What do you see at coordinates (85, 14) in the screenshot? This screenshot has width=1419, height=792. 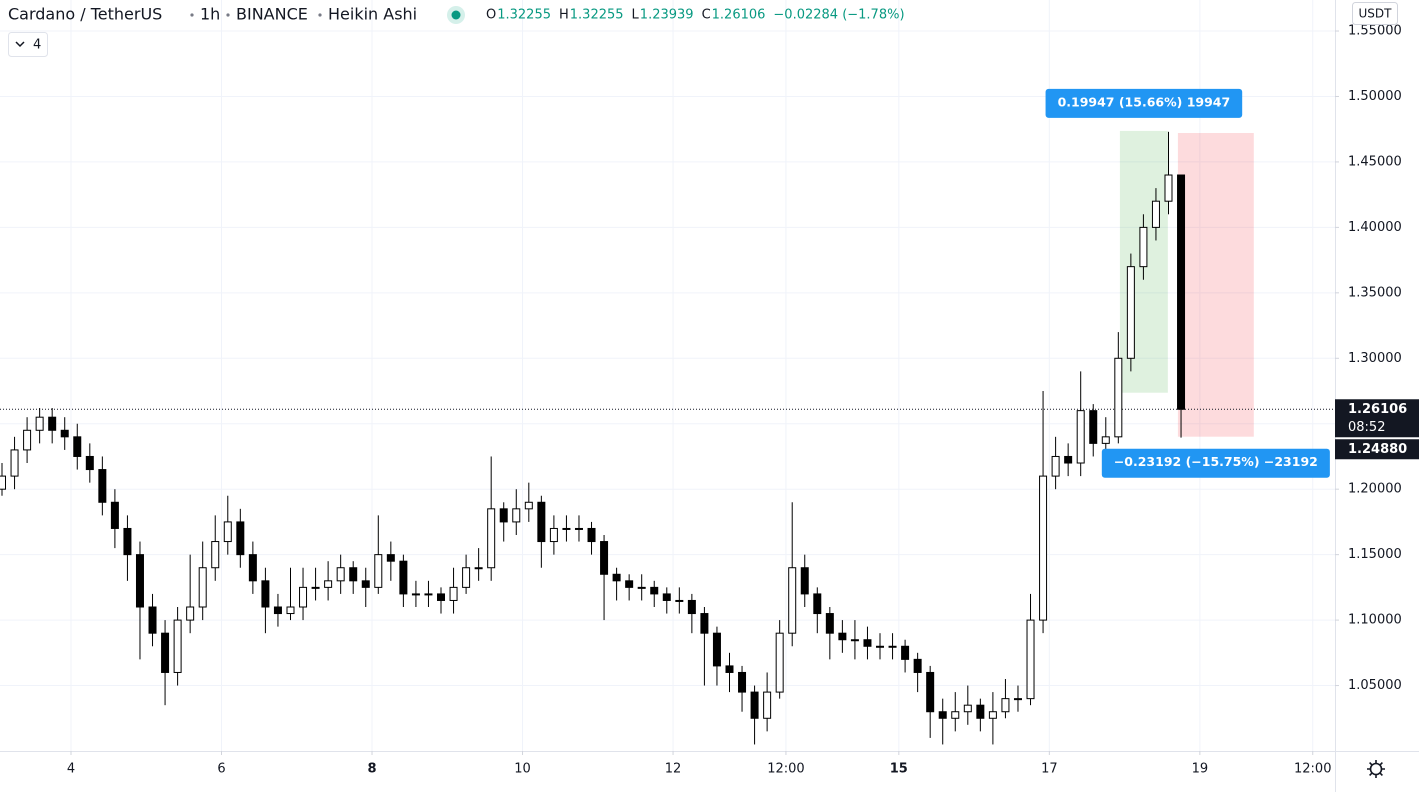 I see `symbol: Cardano / TetherUS` at bounding box center [85, 14].